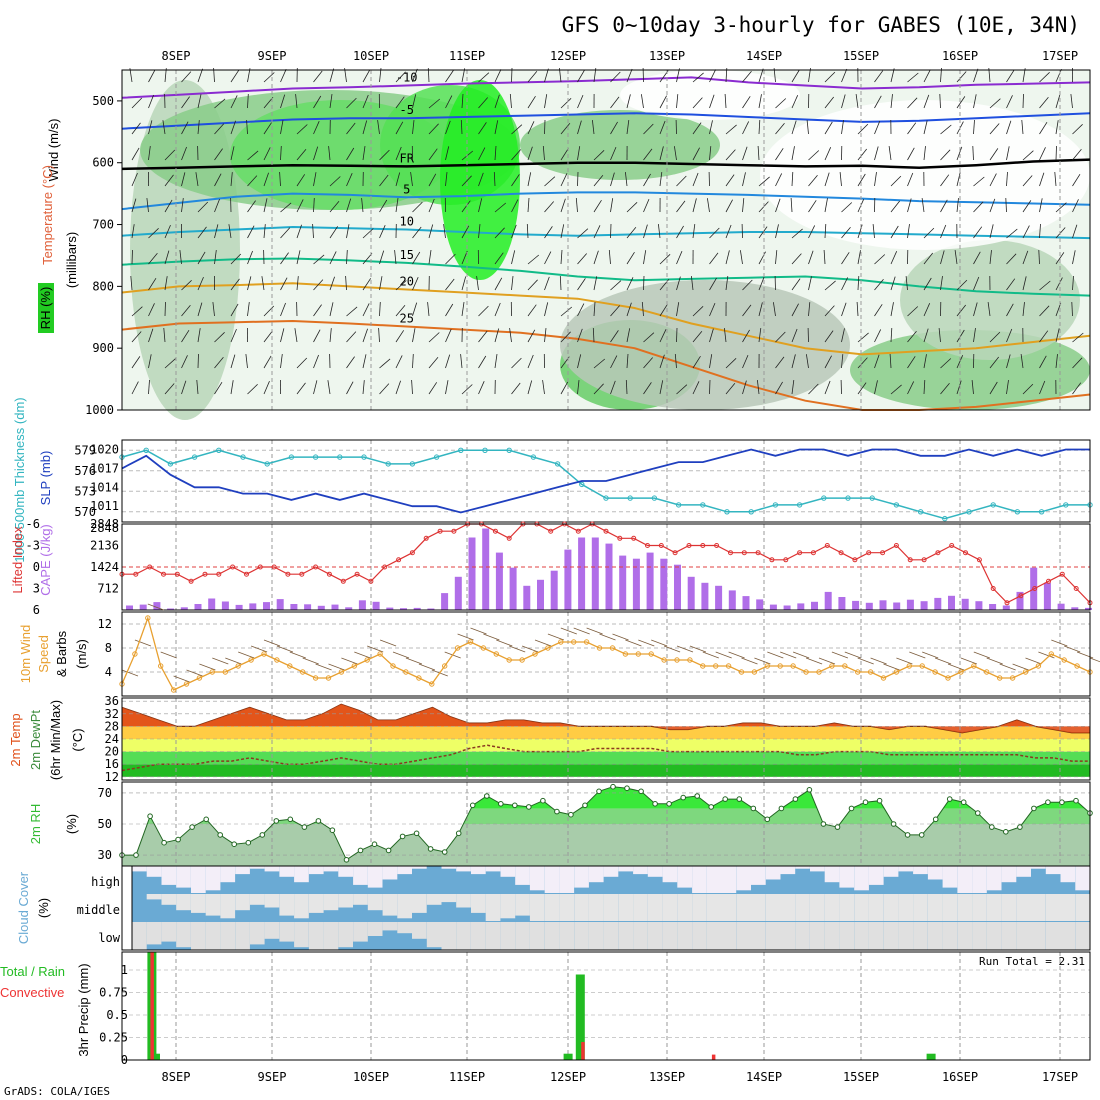  What do you see at coordinates (105, 882) in the screenshot?
I see `cloud-layer-high: high` at bounding box center [105, 882].